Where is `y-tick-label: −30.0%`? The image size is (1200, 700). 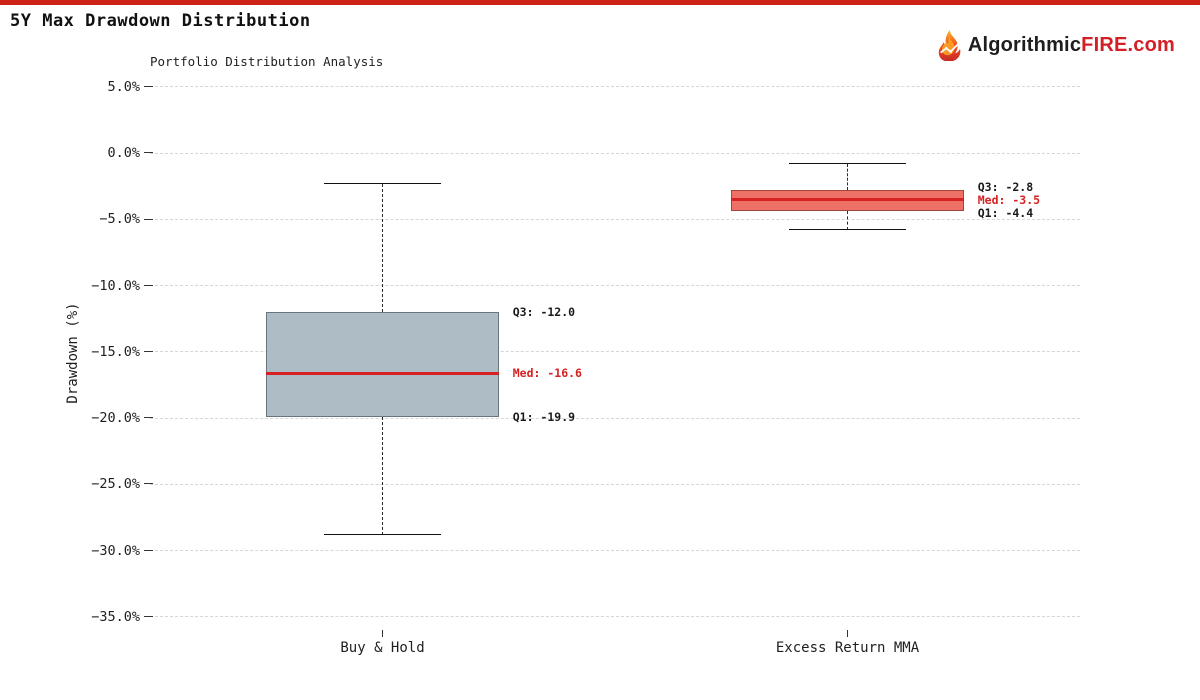
y-tick-label: −30.0% is located at coordinates (115, 550).